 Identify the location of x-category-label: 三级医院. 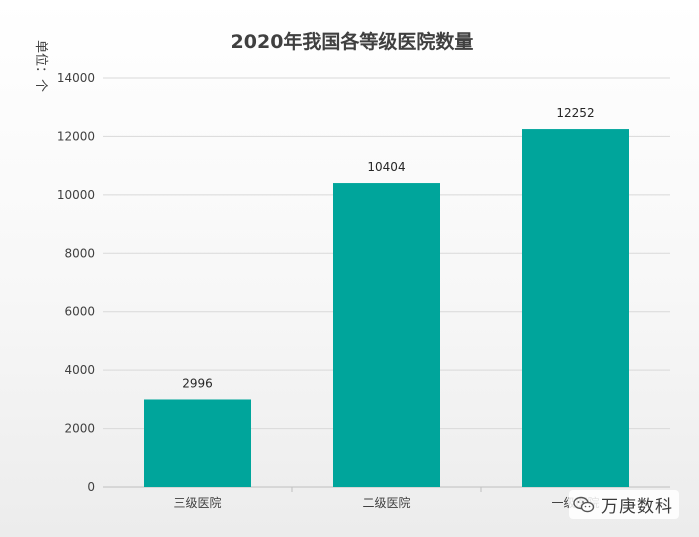
(197, 503).